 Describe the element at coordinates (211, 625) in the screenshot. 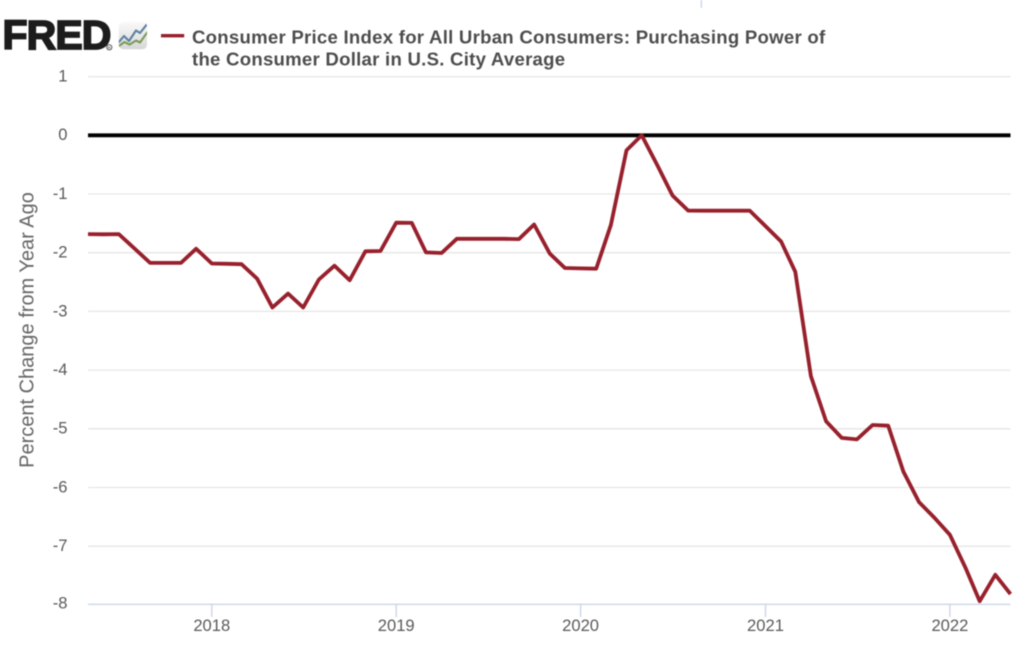

I see `svg-text: 2018` at that location.